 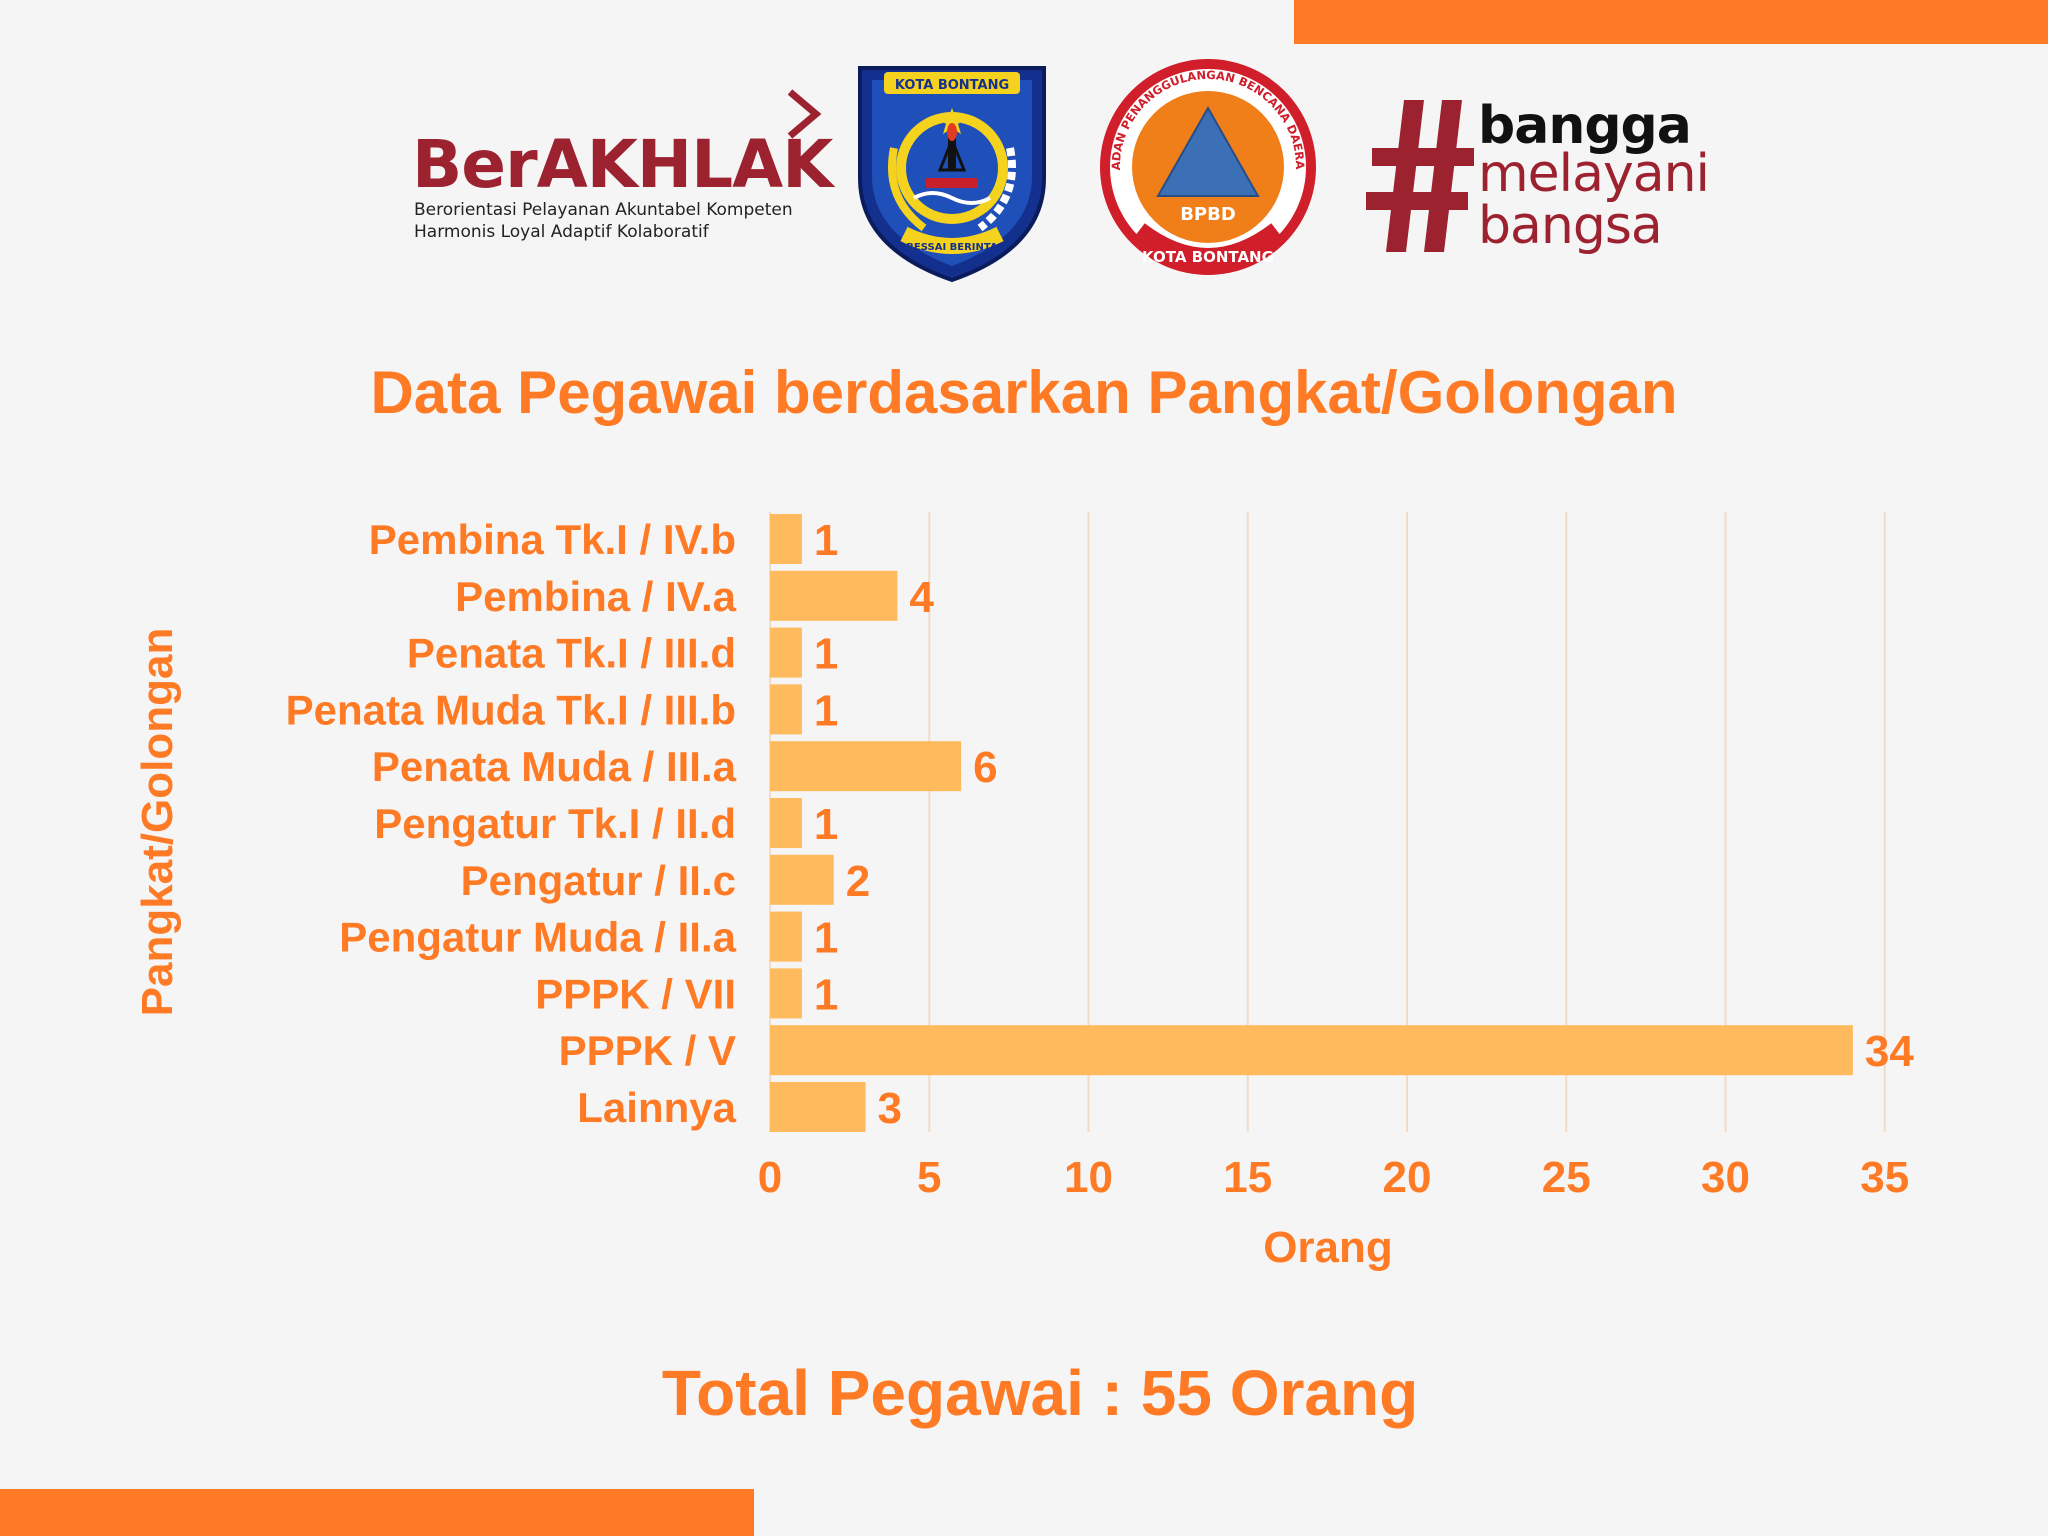 What do you see at coordinates (1725, 1177) in the screenshot?
I see `x-tick-label: 30` at bounding box center [1725, 1177].